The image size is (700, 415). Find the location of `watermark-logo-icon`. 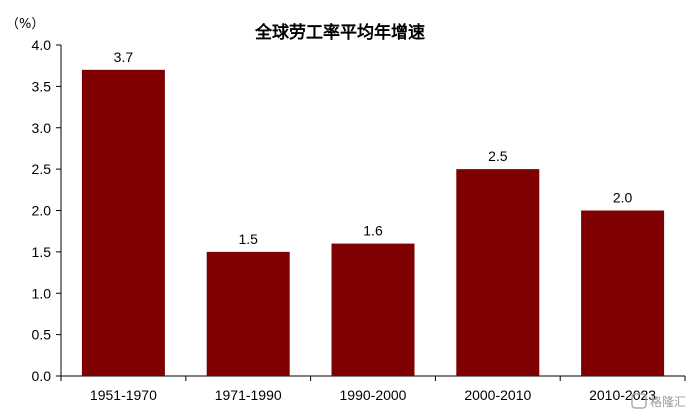

watermark-logo-icon is located at coordinates (639, 401).